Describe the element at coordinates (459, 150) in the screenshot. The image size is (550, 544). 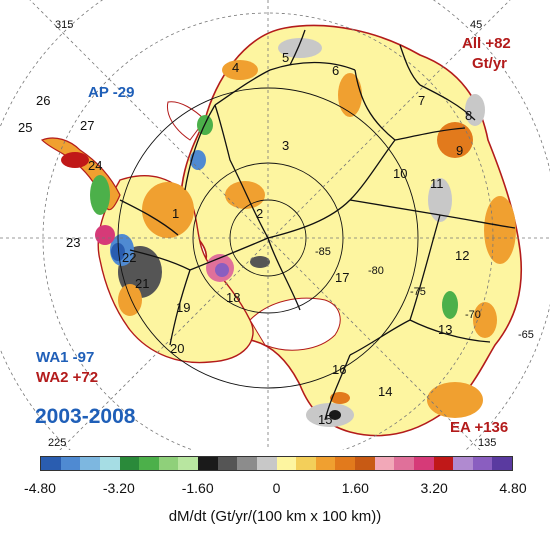
I see `basin-number: 9` at that location.